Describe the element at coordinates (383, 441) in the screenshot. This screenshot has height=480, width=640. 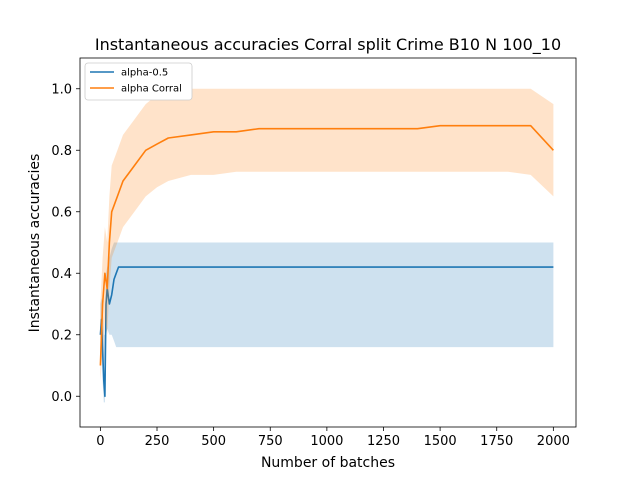
I see `x-tick-label: 1250` at that location.